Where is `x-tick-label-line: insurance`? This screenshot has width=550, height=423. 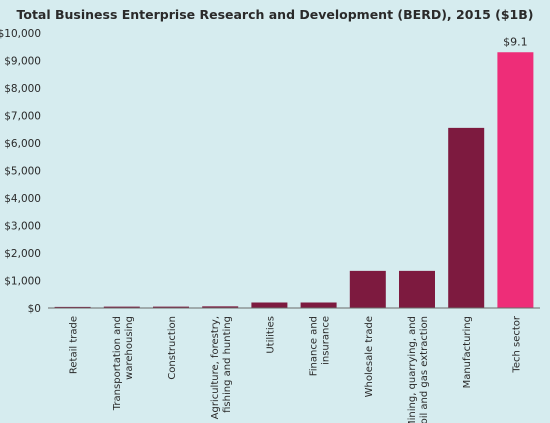 x-tick-label-line: insurance is located at coordinates (326, 340).